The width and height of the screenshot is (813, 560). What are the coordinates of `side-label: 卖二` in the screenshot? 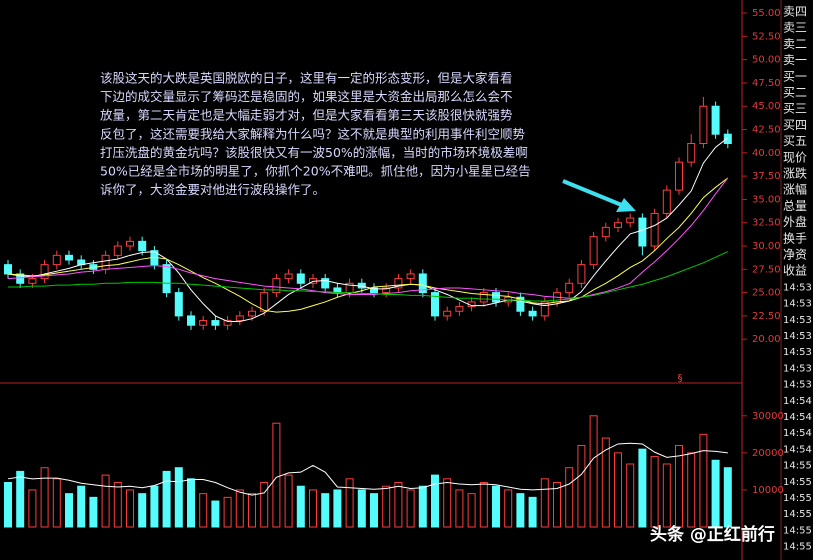 It's located at (795, 44).